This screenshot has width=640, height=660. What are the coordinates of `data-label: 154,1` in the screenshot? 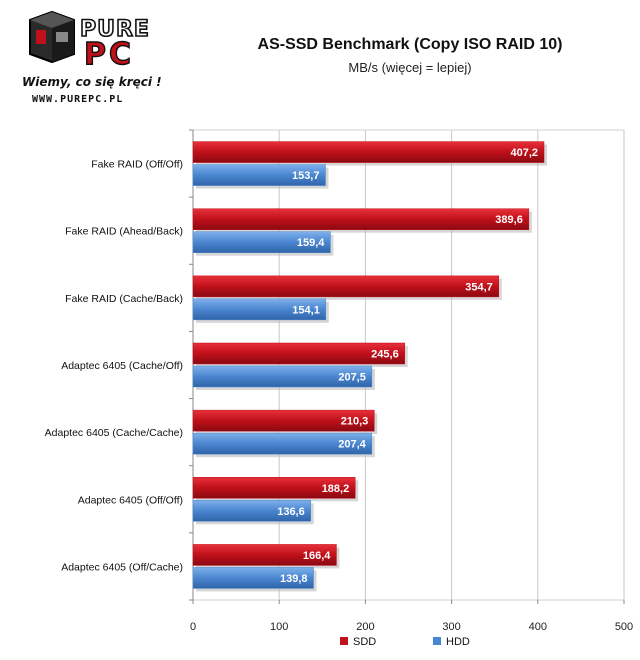 It's located at (306, 310).